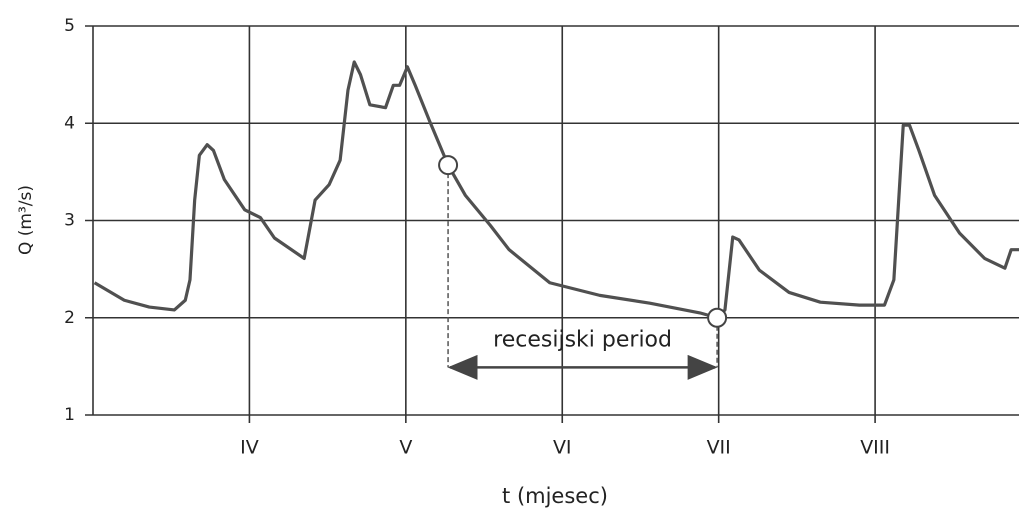 Image resolution: width=1019 pixels, height=514 pixels. I want to click on annotation-text: recesijski period, so click(582, 339).